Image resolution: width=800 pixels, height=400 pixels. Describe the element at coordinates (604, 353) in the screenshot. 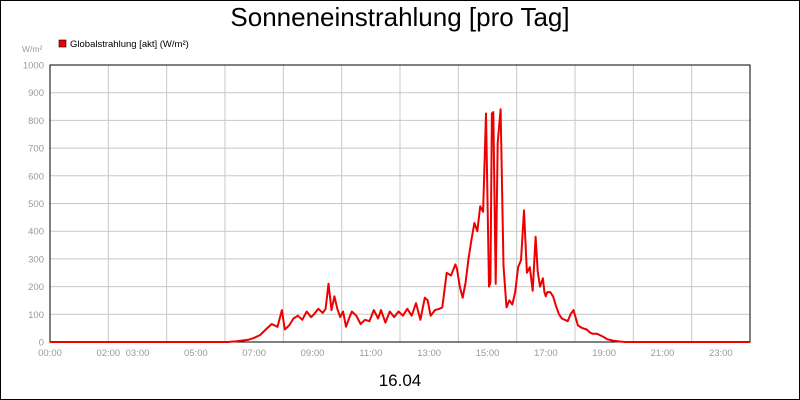

I see `x-tick-label: 19:00` at that location.